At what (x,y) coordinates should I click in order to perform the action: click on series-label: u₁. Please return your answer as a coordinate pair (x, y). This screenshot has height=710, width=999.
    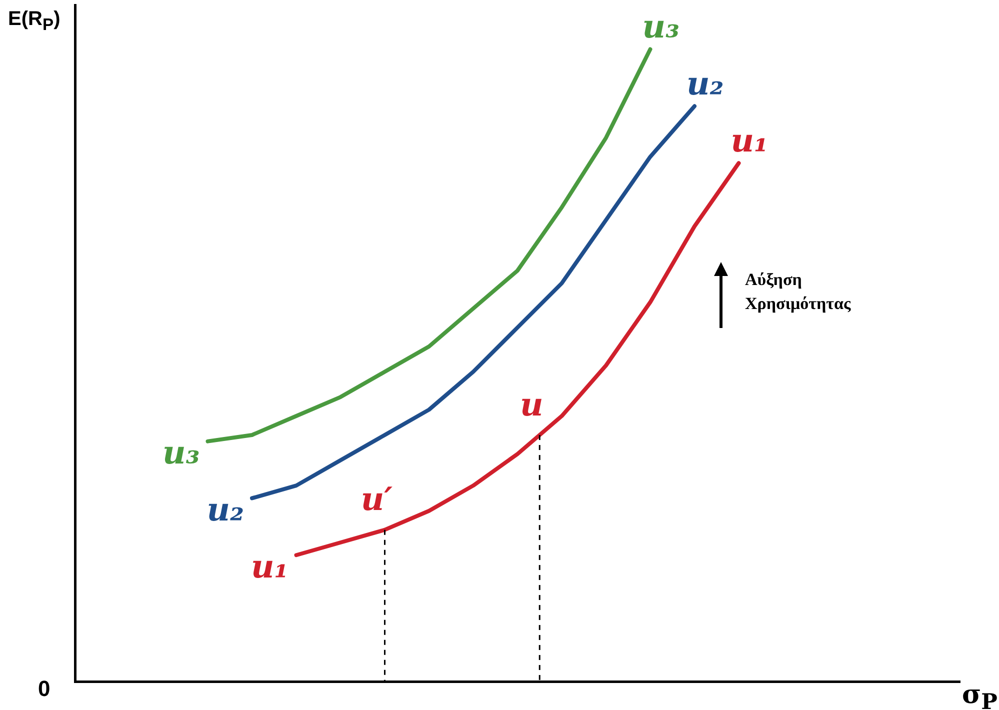
    Looking at the image, I should click on (749, 140).